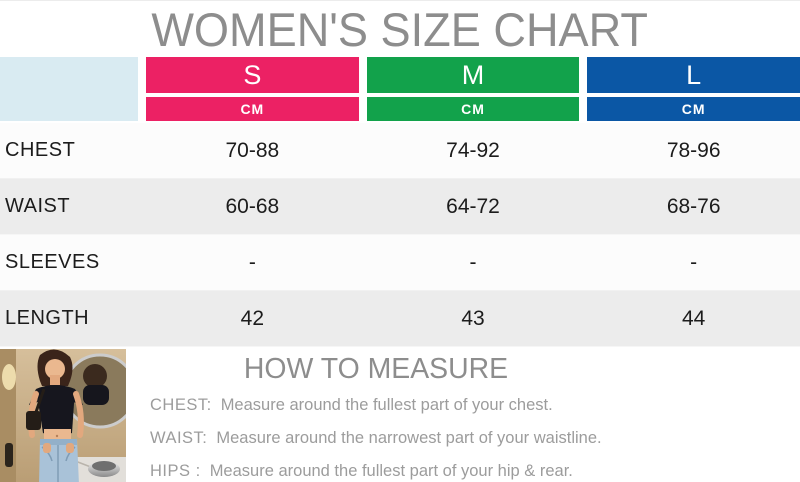 The height and width of the screenshot is (482, 800). I want to click on table-corner-cell, so click(69, 89).